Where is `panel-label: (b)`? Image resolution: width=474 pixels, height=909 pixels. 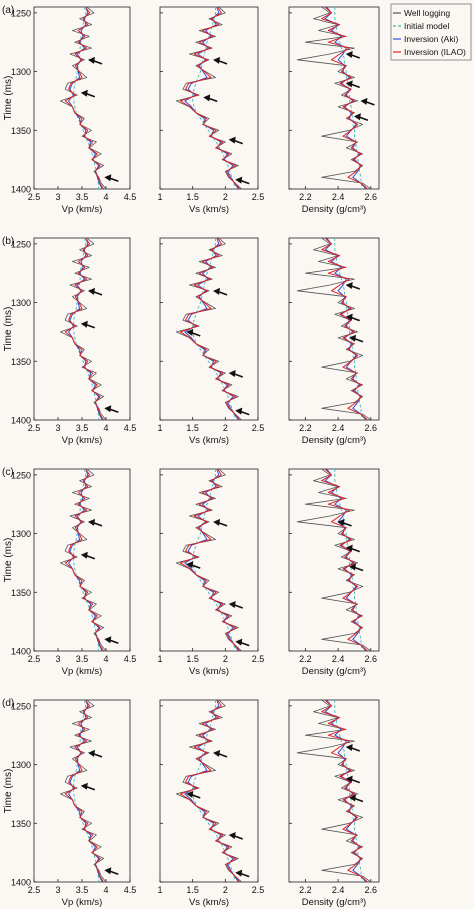
panel-label: (b) is located at coordinates (8, 241).